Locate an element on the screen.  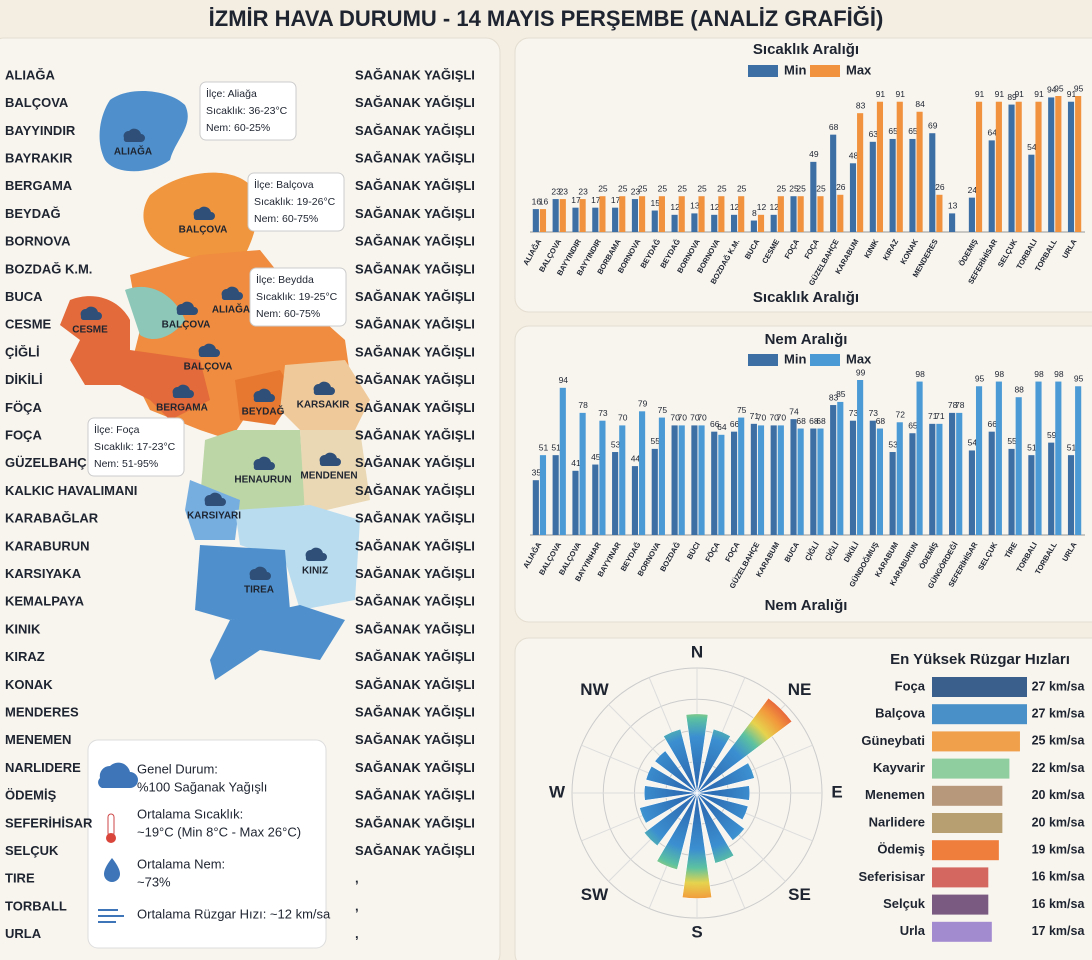
district-name: MENDERES is located at coordinates (42, 712).